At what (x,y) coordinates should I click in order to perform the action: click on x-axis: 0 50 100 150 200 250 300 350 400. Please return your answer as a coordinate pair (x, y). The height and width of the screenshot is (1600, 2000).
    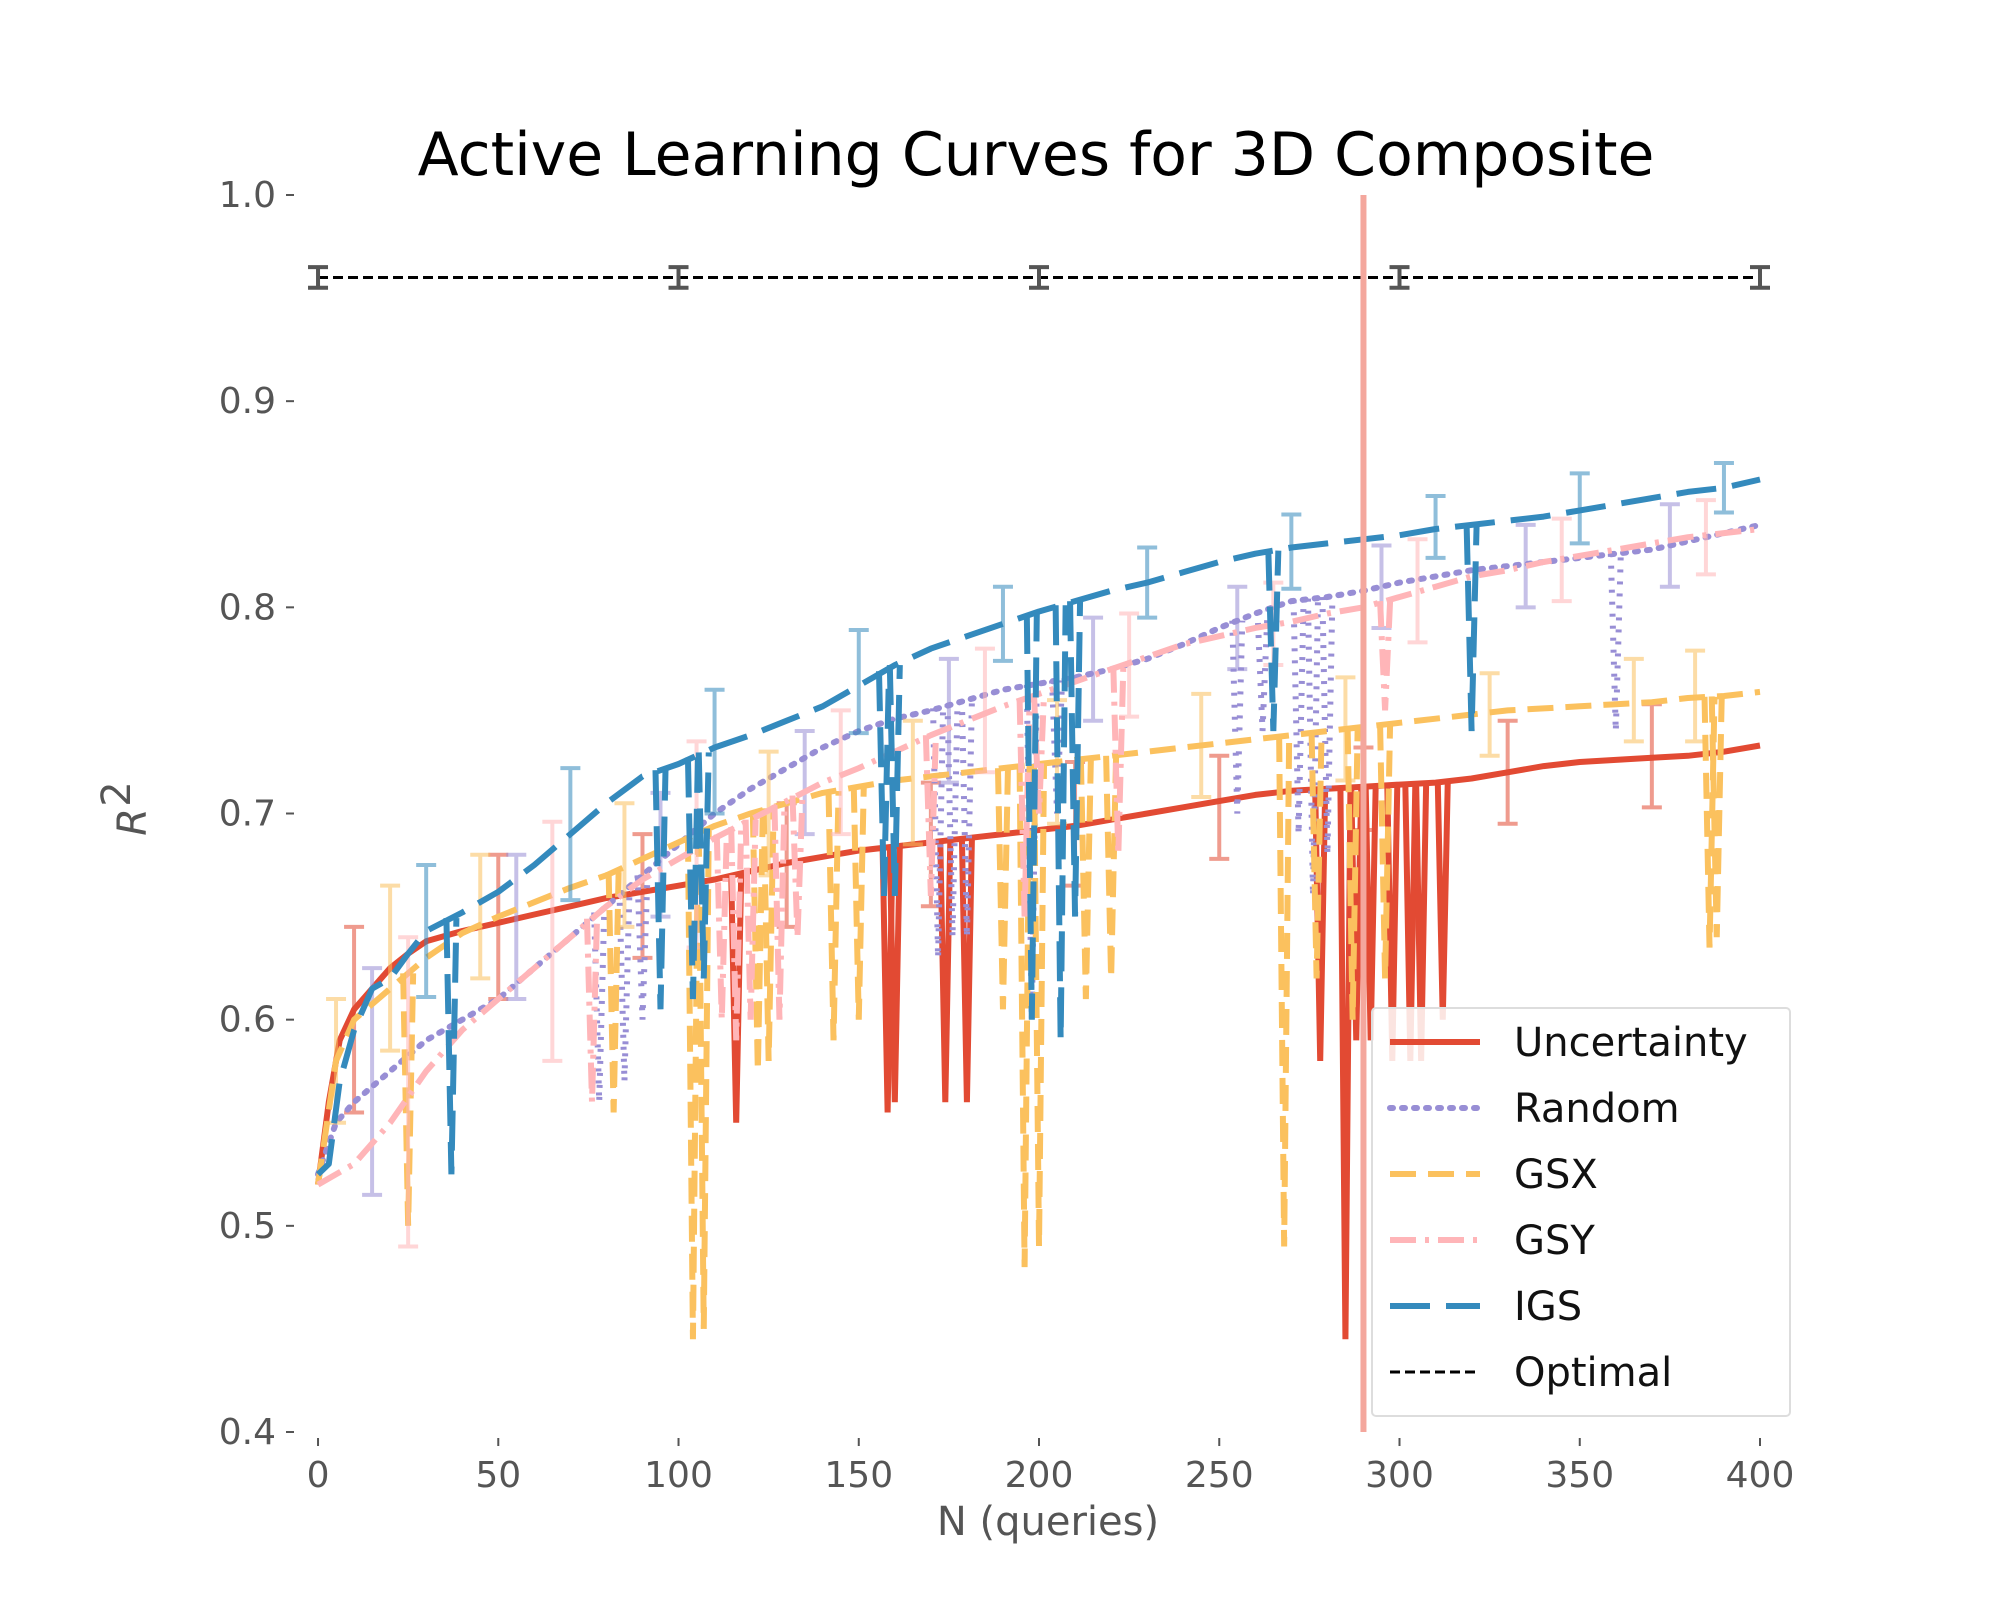
    Looking at the image, I should click on (1050, 1467).